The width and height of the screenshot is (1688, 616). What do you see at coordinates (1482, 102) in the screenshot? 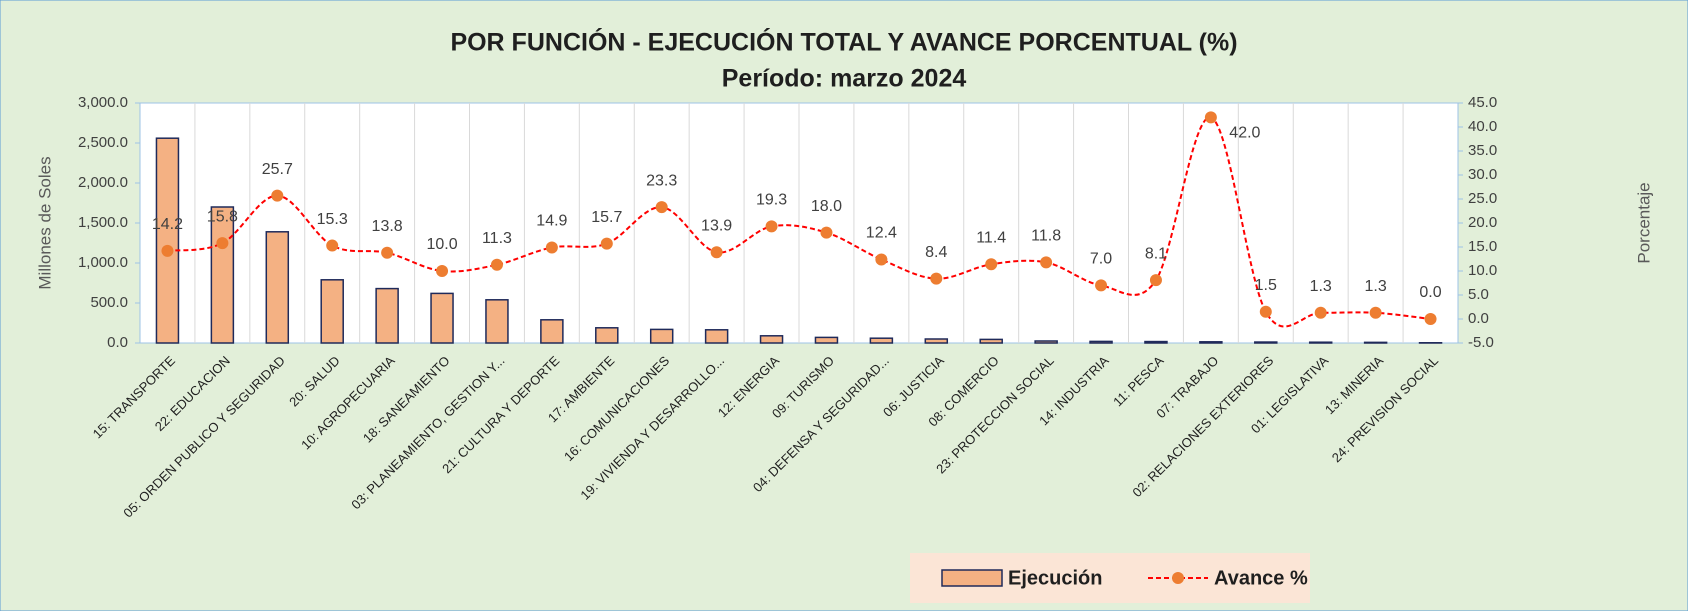
I see `y2-tick-label: 45.0` at bounding box center [1482, 102].